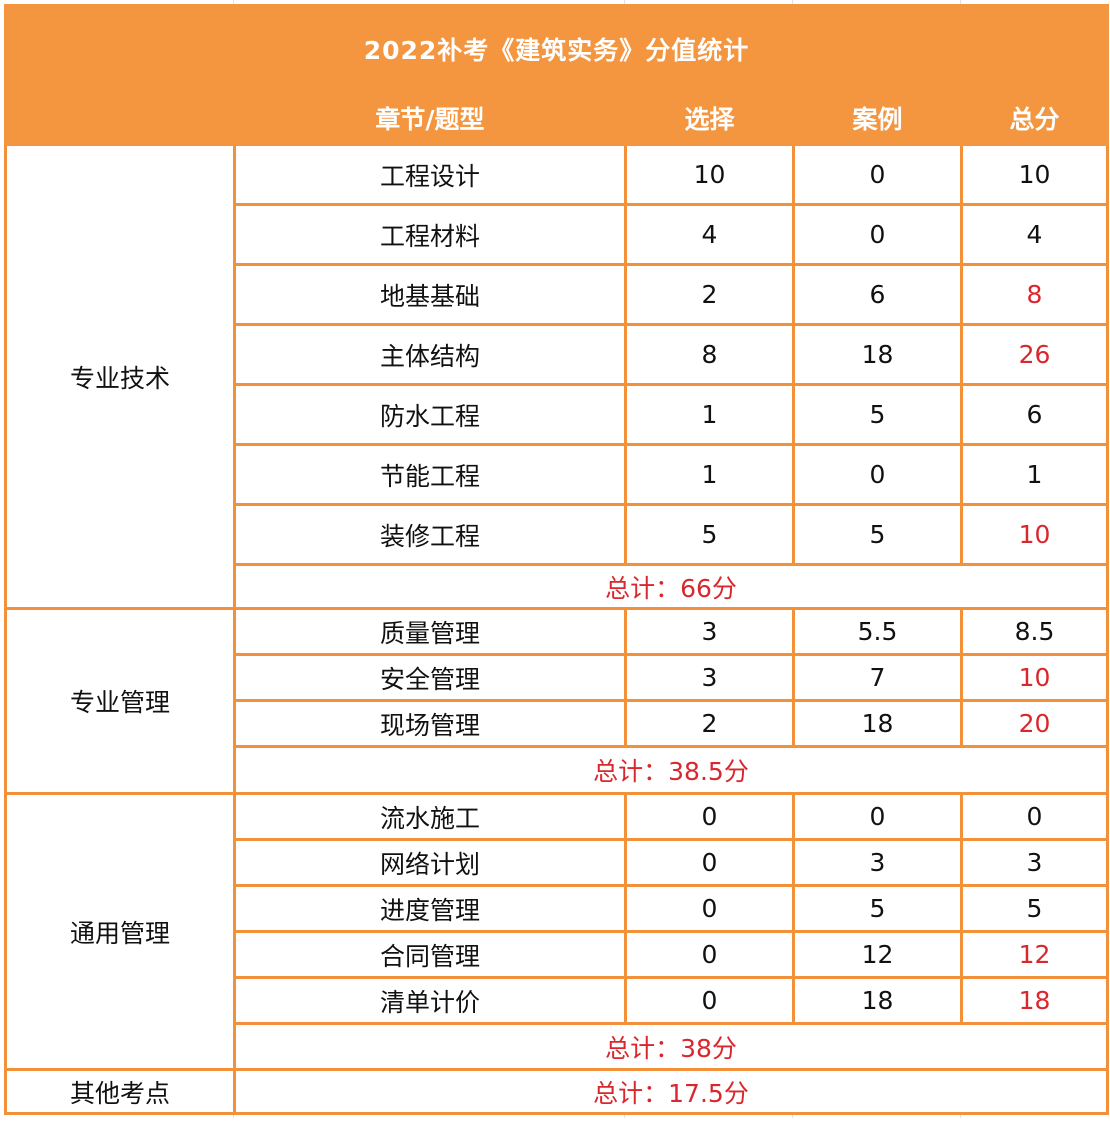 This screenshot has width=1110, height=1121. What do you see at coordinates (430, 677) in the screenshot?
I see `topic-cell: 安全管理` at bounding box center [430, 677].